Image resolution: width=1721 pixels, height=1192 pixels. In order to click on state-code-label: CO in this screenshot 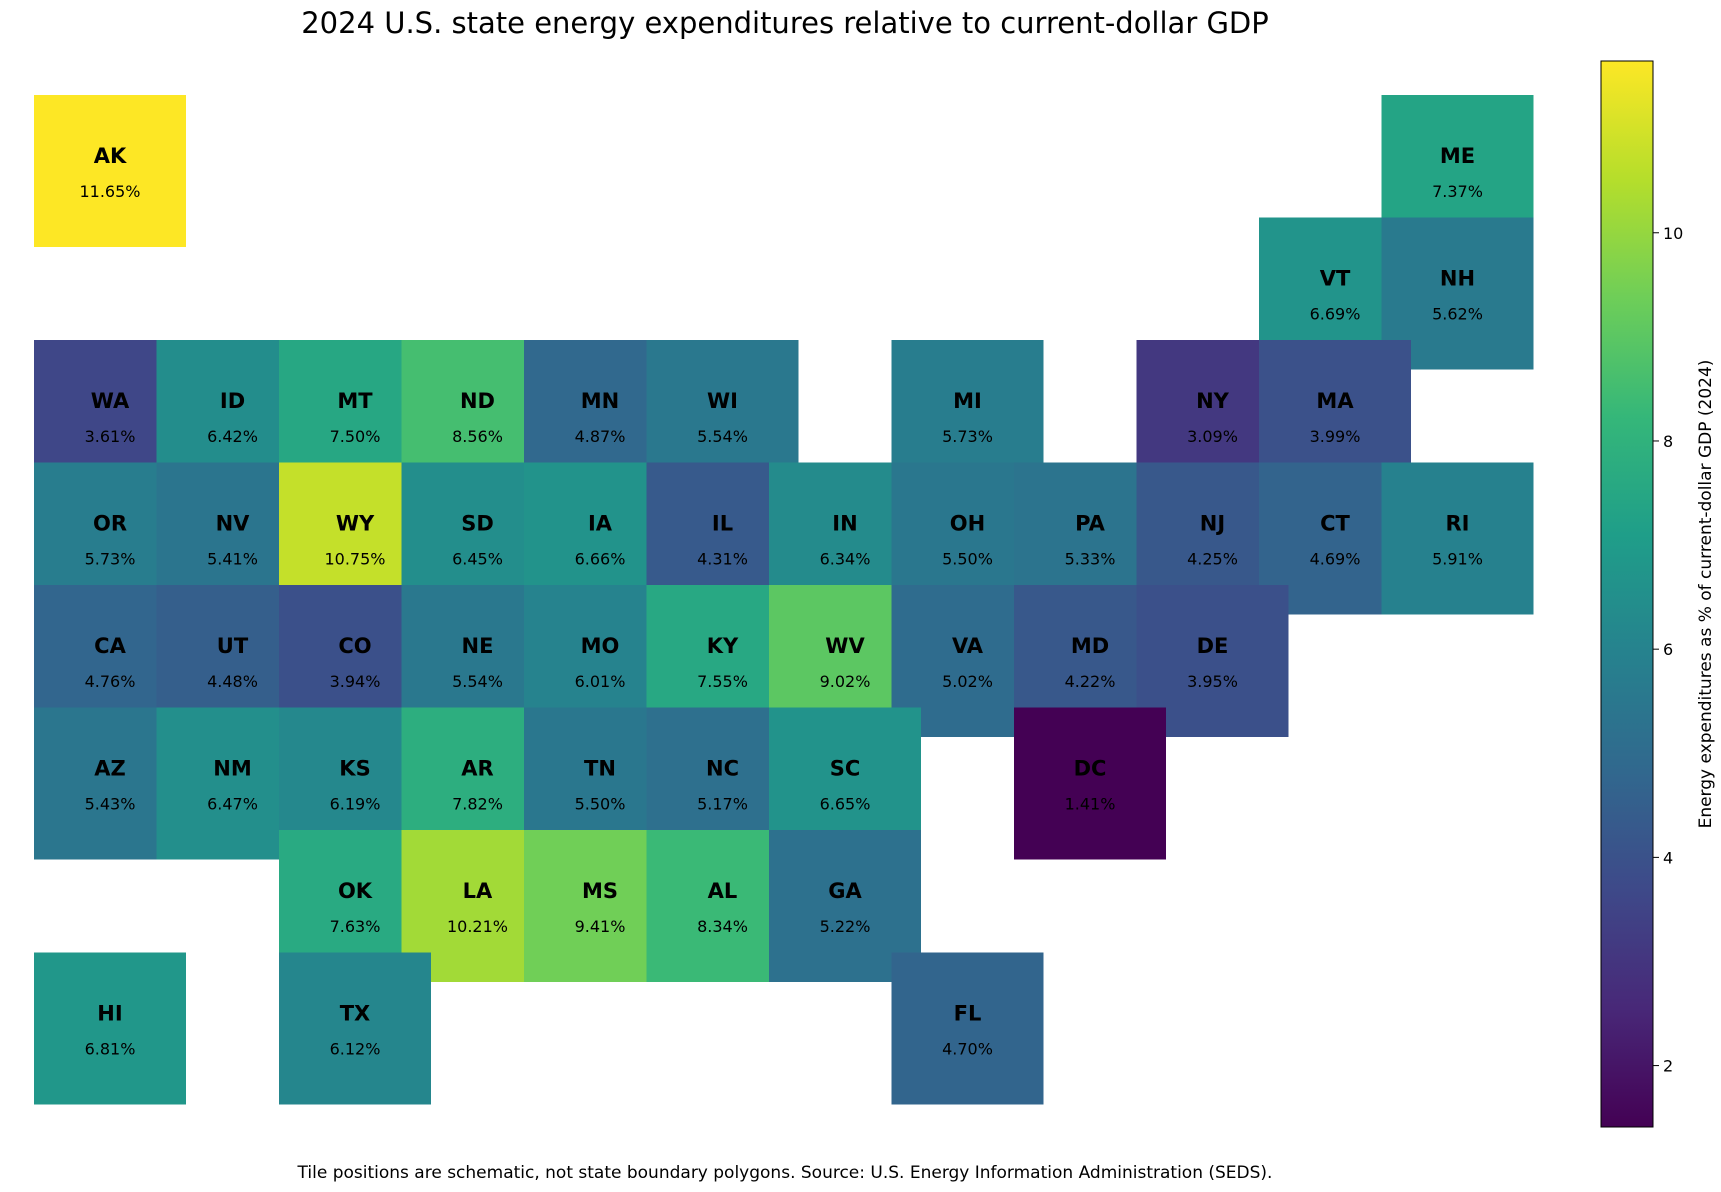, I will do `click(354, 646)`.